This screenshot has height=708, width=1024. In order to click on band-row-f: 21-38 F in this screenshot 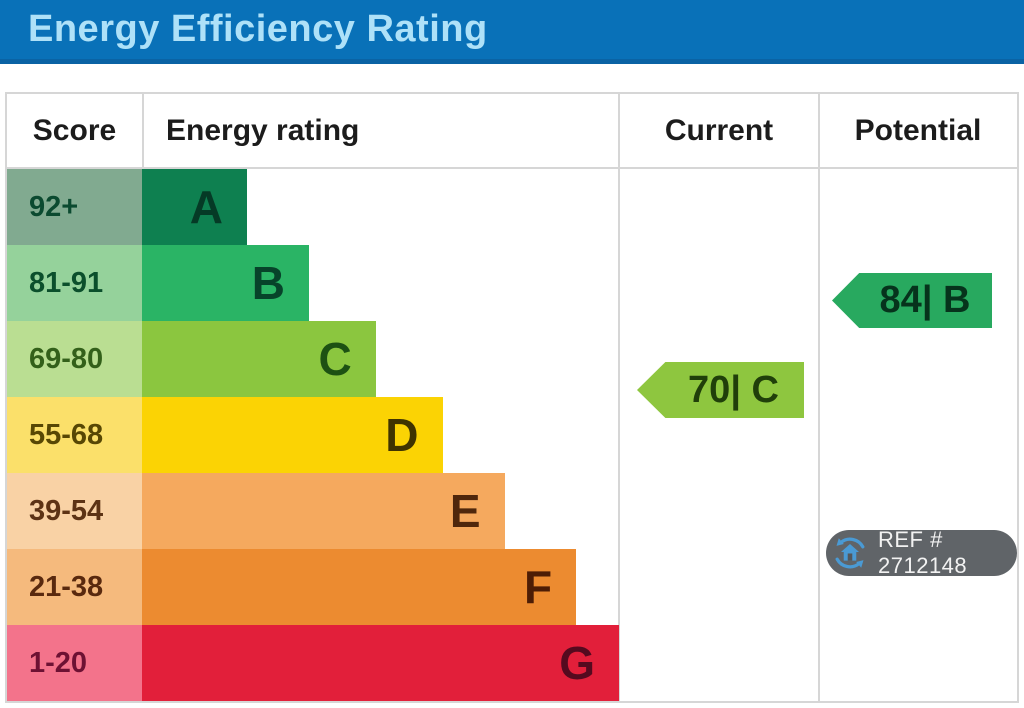, I will do `click(512, 587)`.